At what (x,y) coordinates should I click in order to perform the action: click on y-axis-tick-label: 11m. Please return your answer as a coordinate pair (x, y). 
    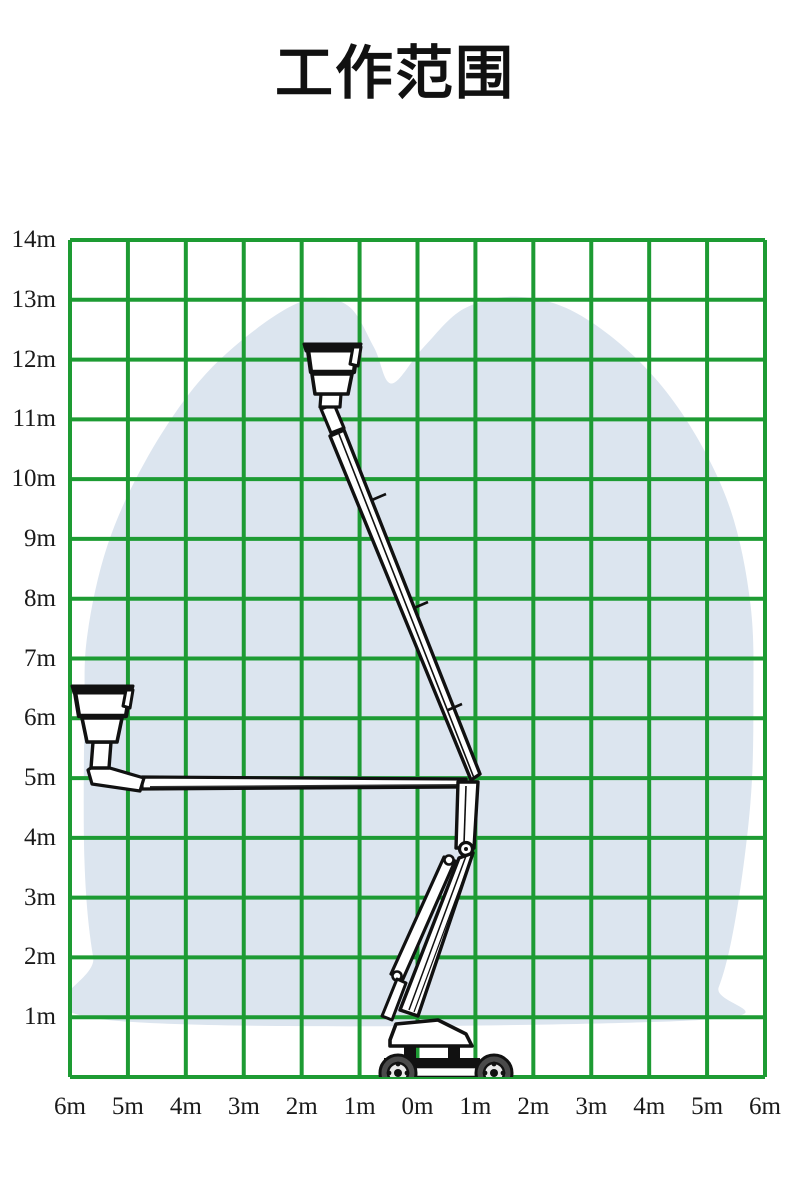
    Looking at the image, I should click on (34, 419).